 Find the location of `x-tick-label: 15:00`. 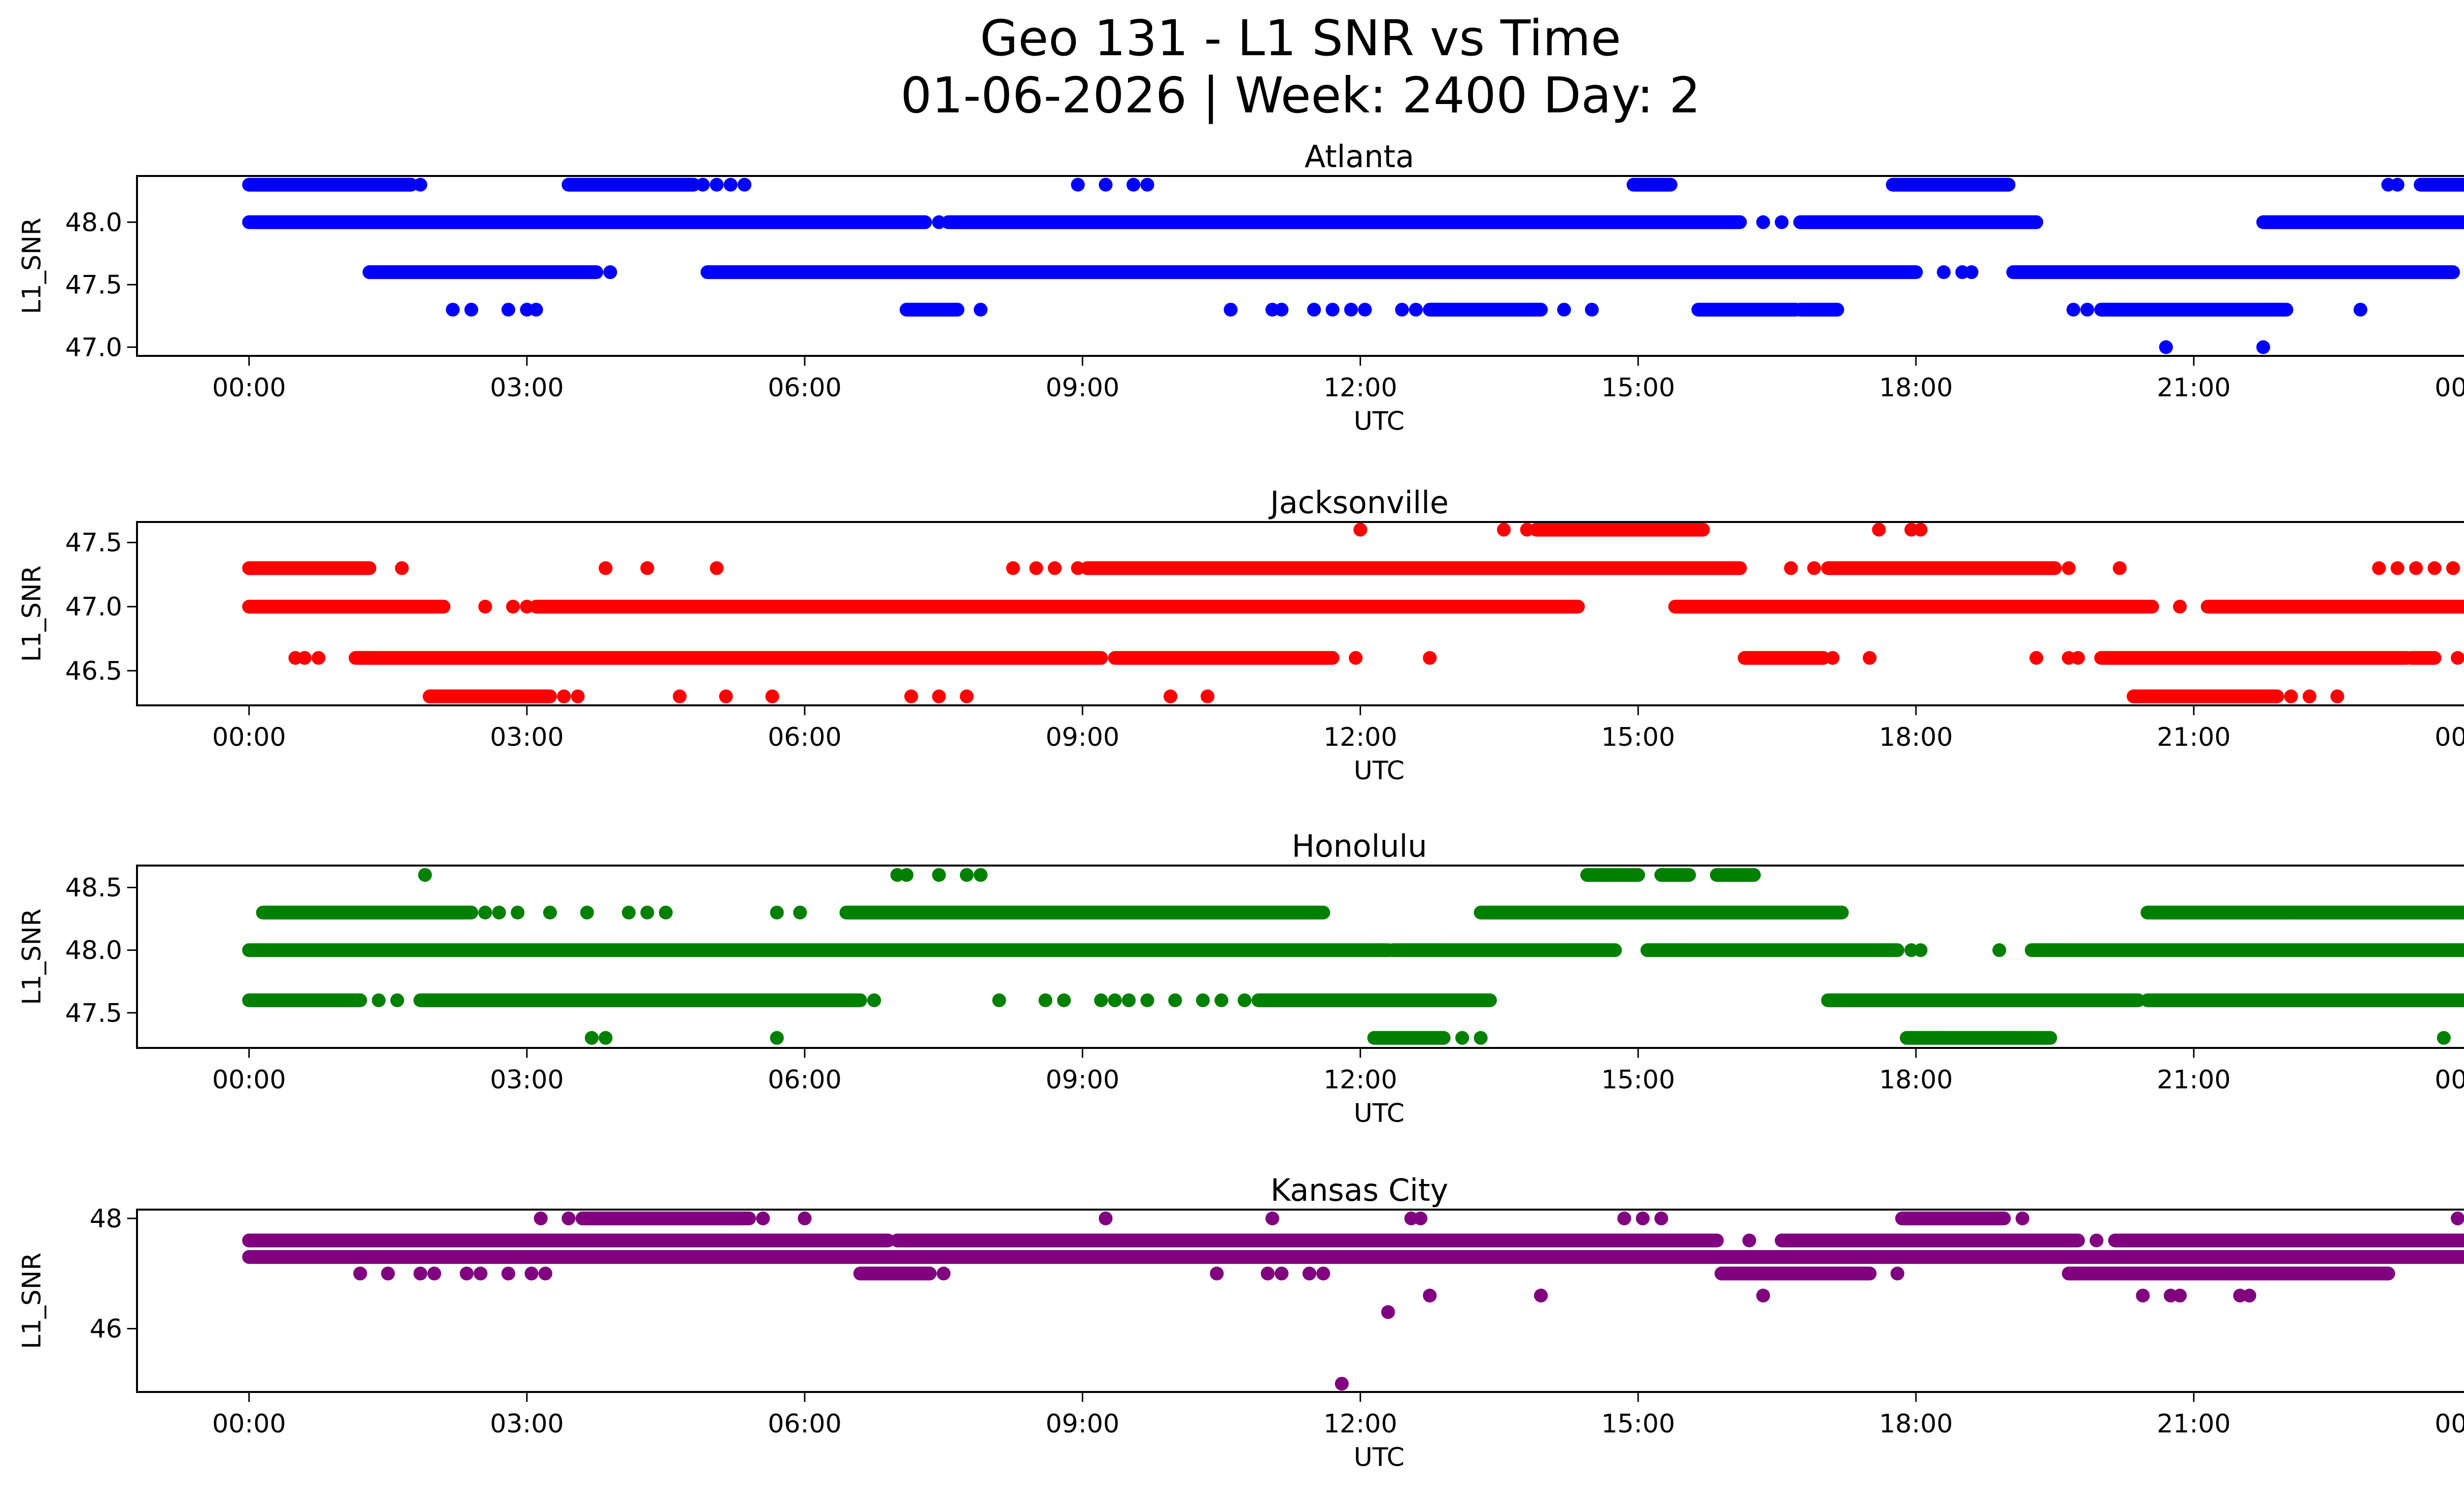

x-tick-label: 15:00 is located at coordinates (1638, 1080).